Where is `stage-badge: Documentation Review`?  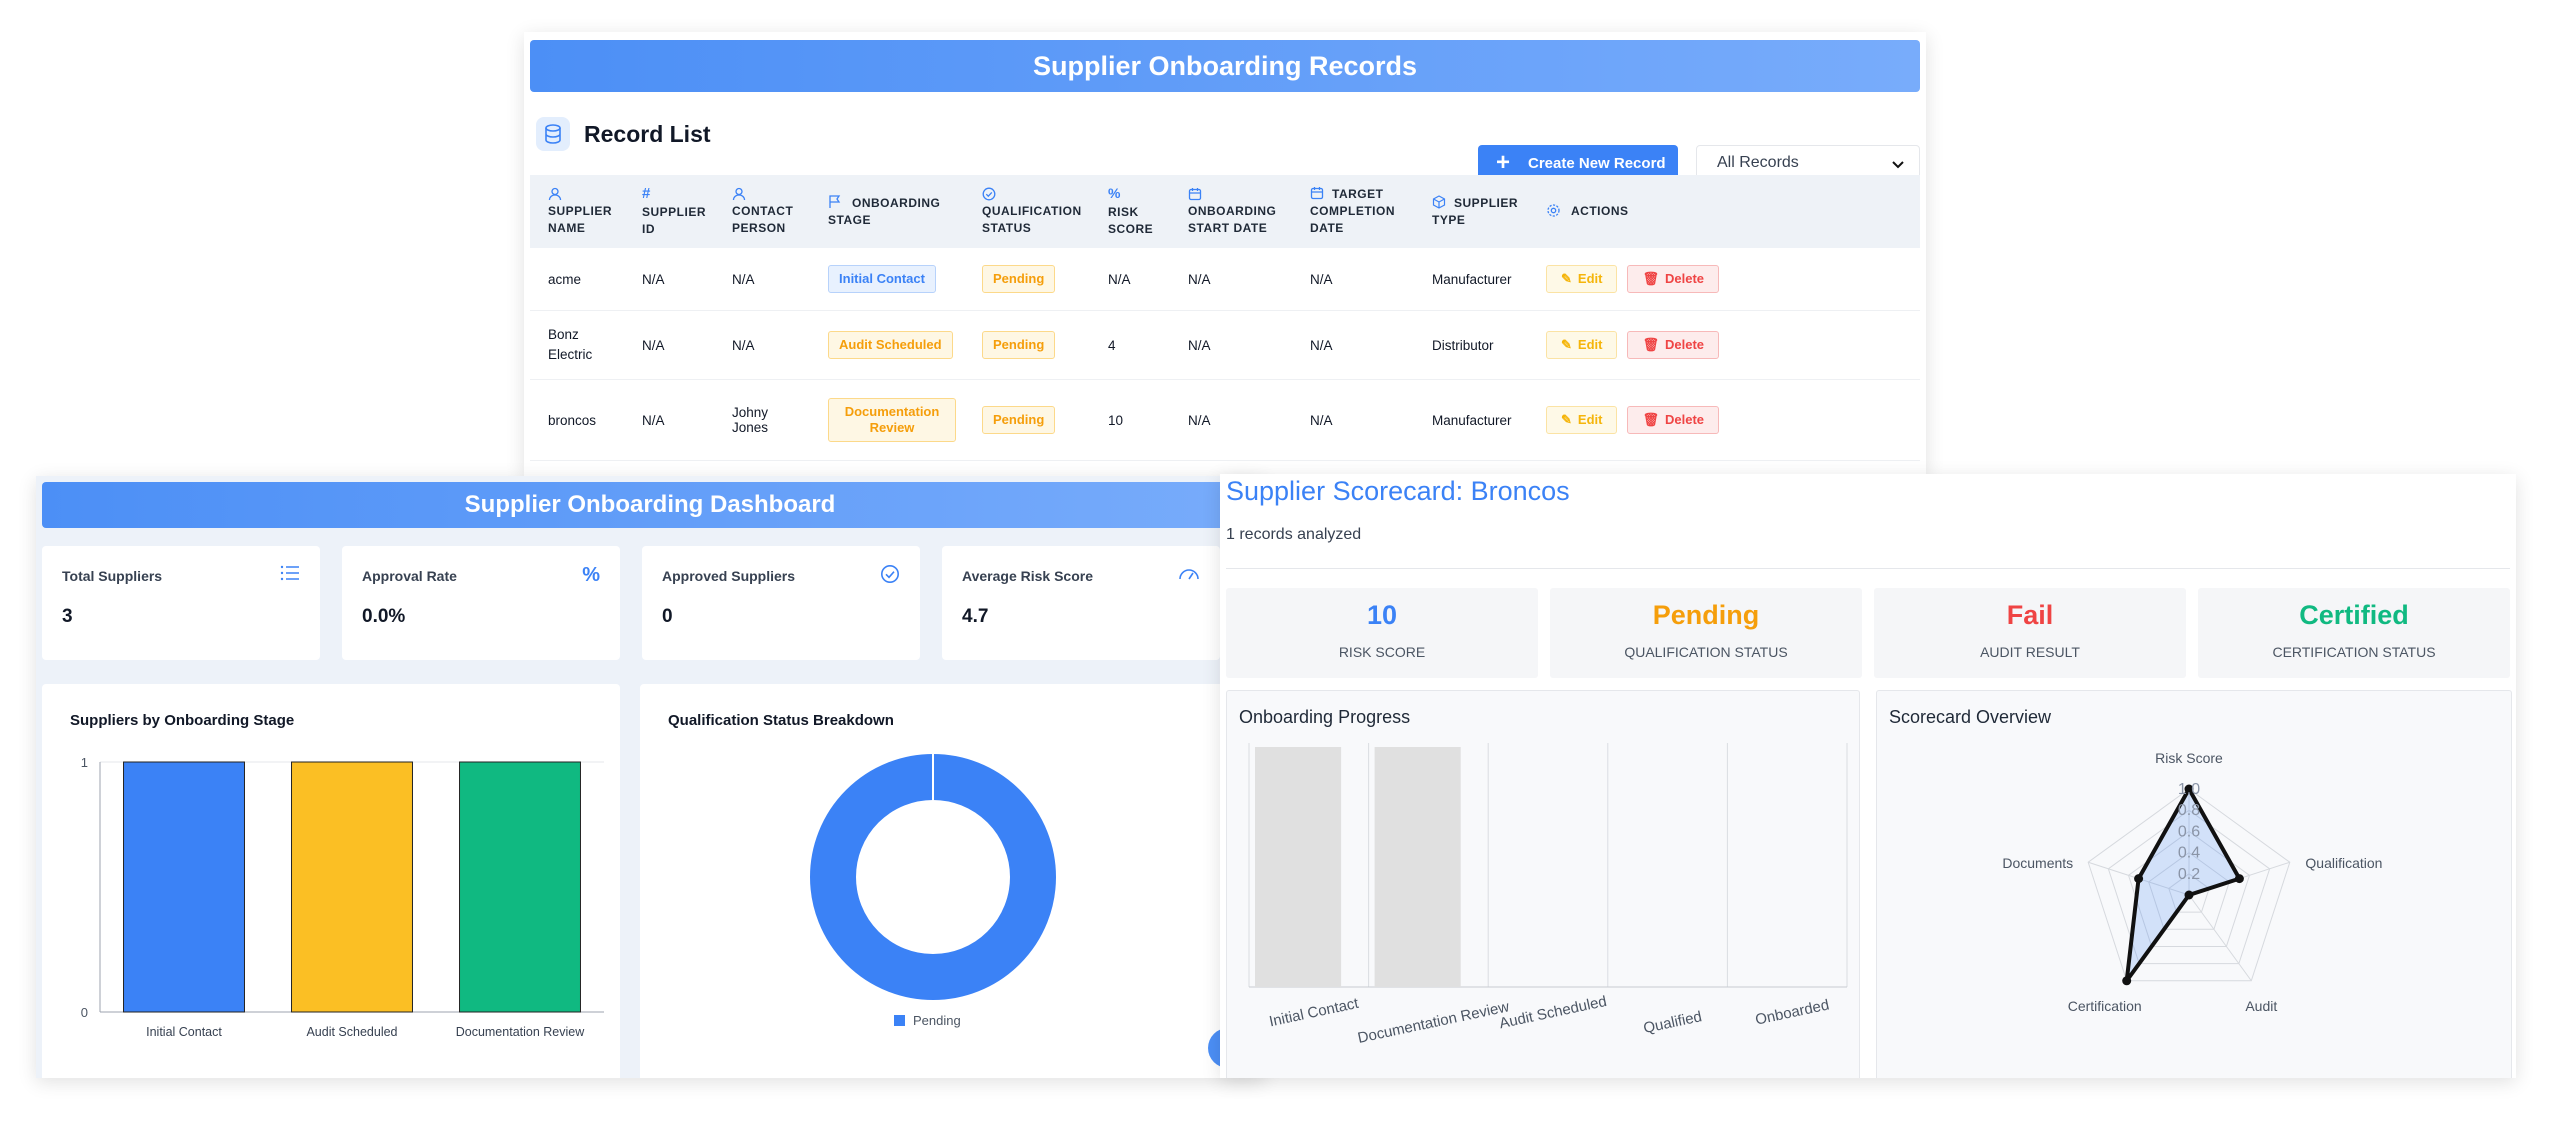 stage-badge: Documentation Review is located at coordinates (892, 420).